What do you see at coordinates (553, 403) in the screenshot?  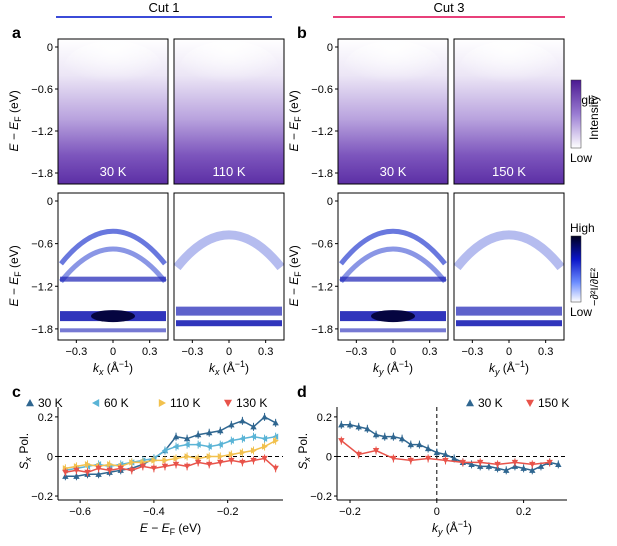 I see `legend-label: 150 K` at bounding box center [553, 403].